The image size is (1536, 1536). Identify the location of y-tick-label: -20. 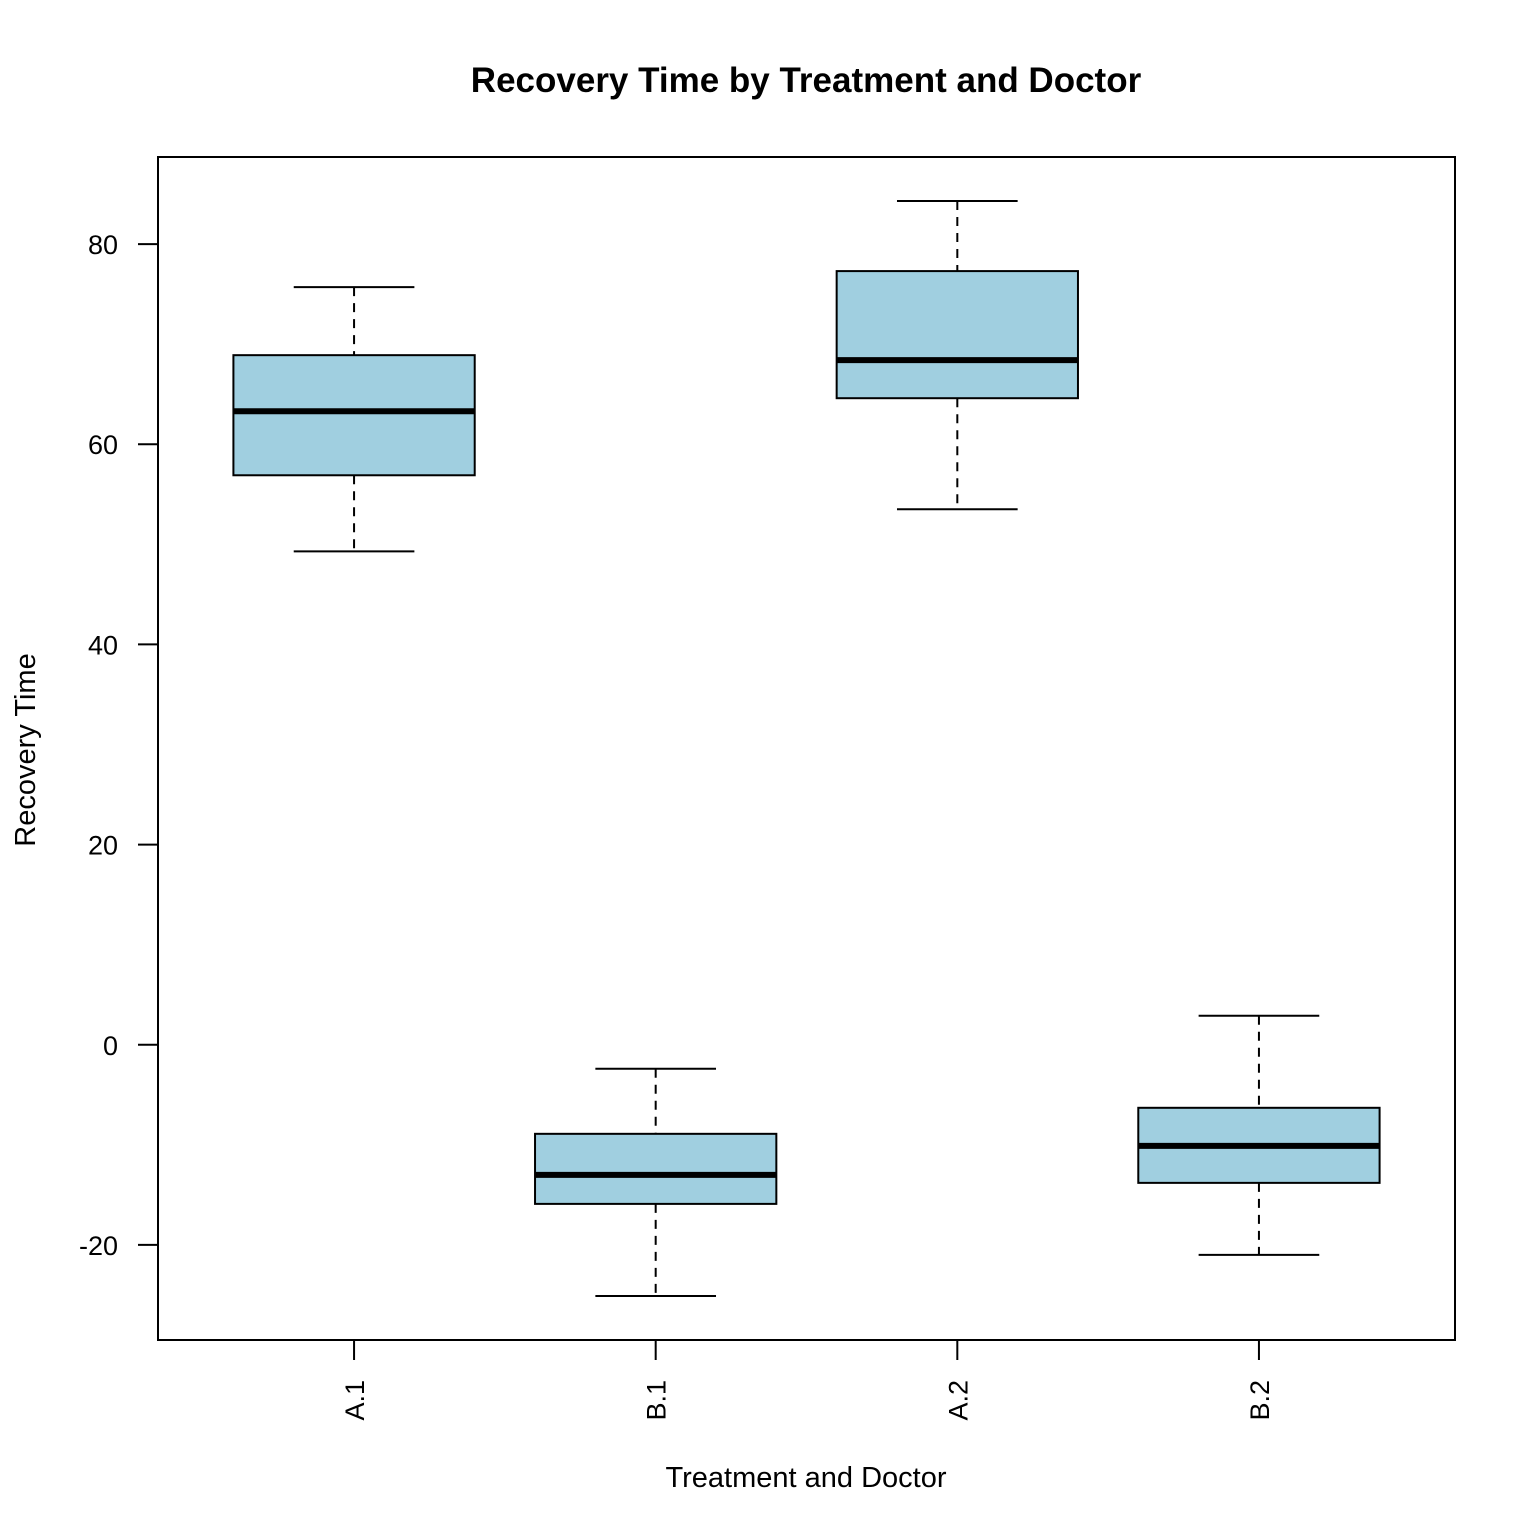
(98, 1246).